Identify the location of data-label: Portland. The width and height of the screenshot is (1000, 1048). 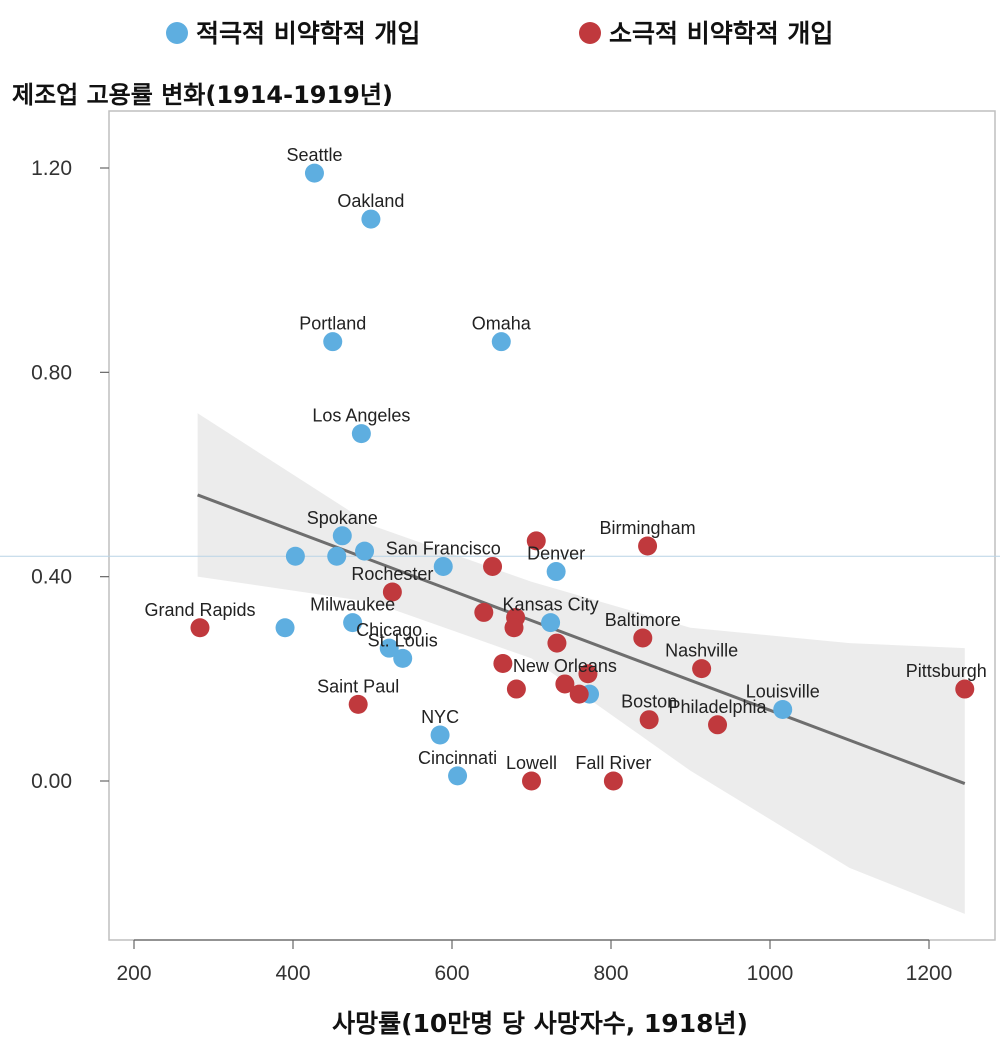
(332, 324).